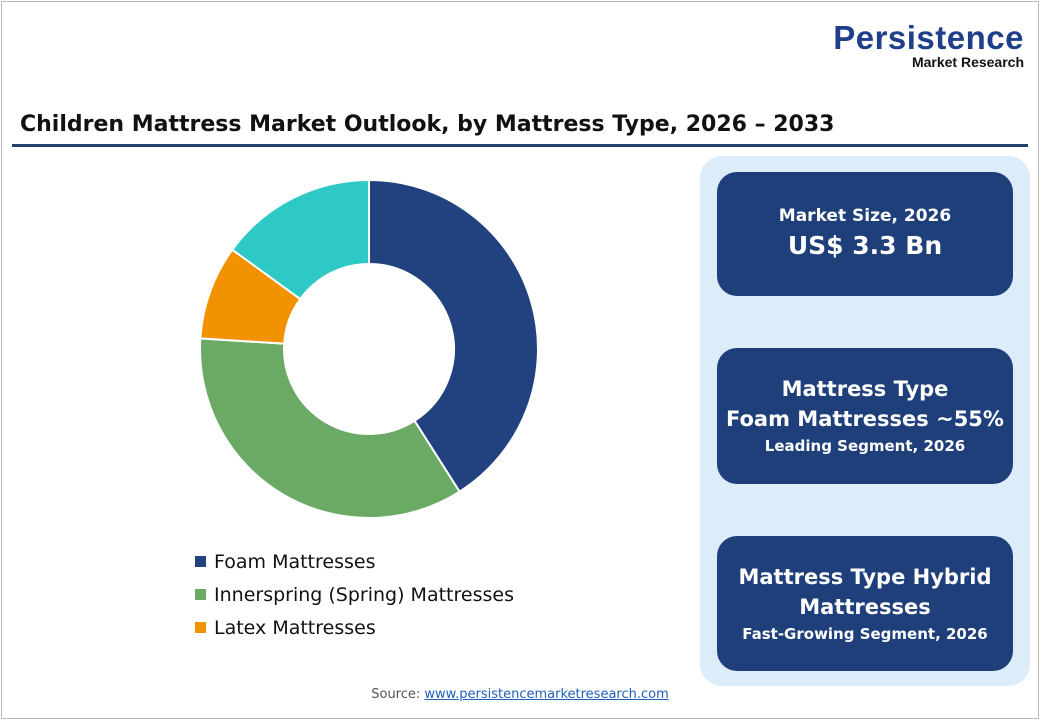  Describe the element at coordinates (295, 561) in the screenshot. I see `legend-label: Foam Mattresses` at that location.